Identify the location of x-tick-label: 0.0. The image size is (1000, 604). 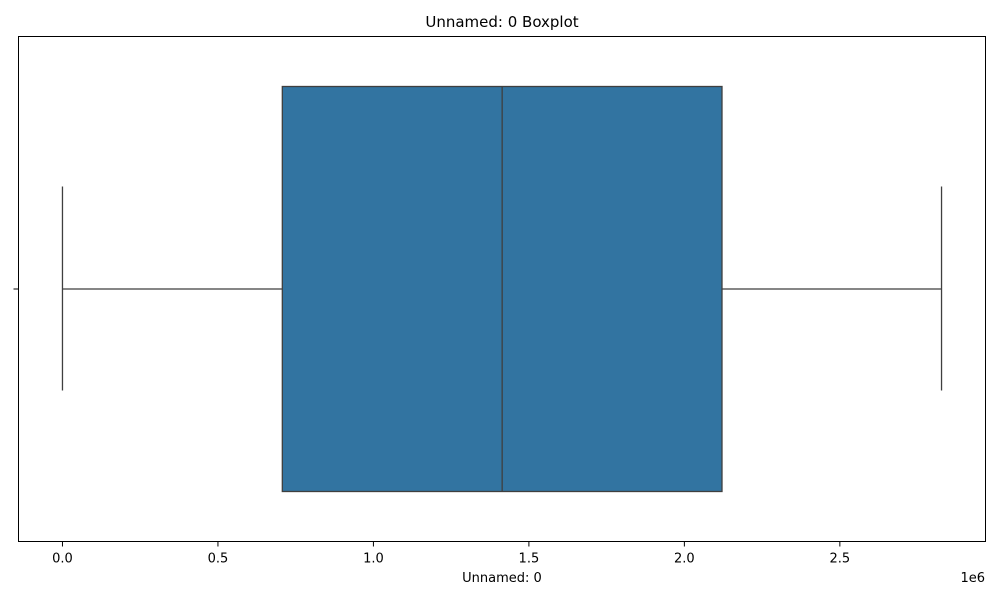
(62, 559).